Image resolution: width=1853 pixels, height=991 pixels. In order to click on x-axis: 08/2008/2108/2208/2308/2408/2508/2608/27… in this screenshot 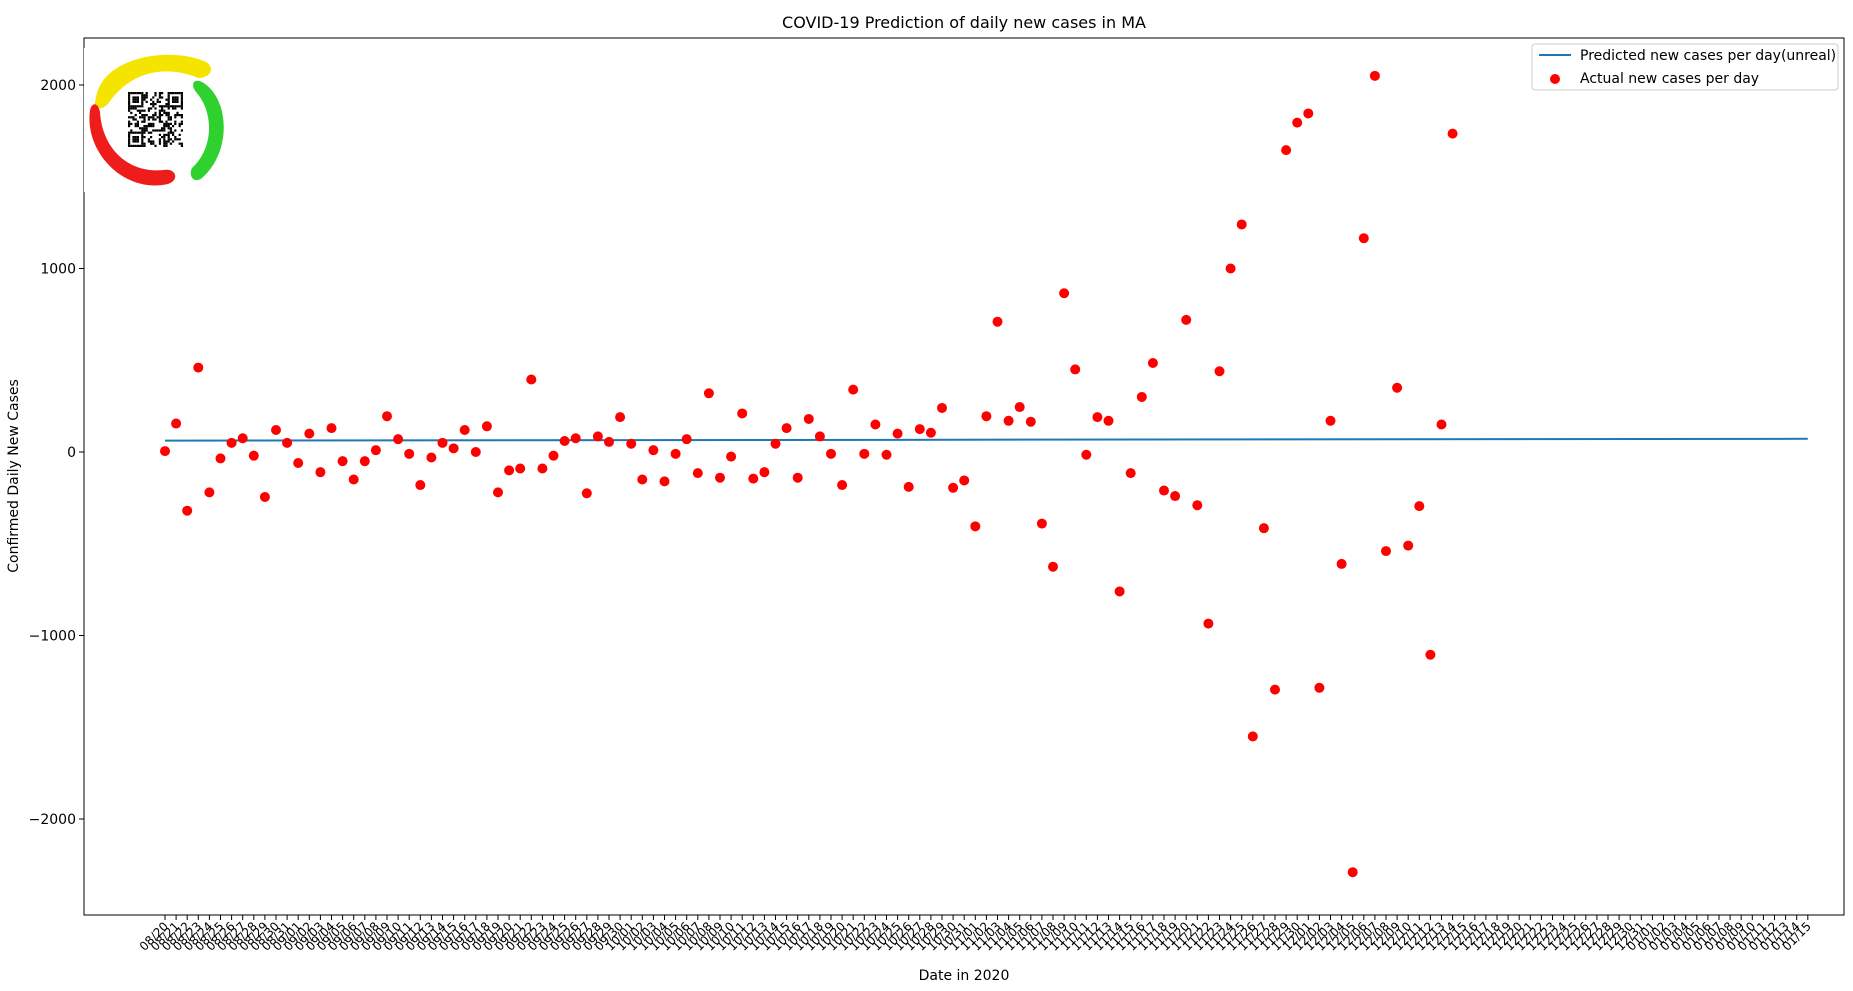, I will do `click(975, 934)`.